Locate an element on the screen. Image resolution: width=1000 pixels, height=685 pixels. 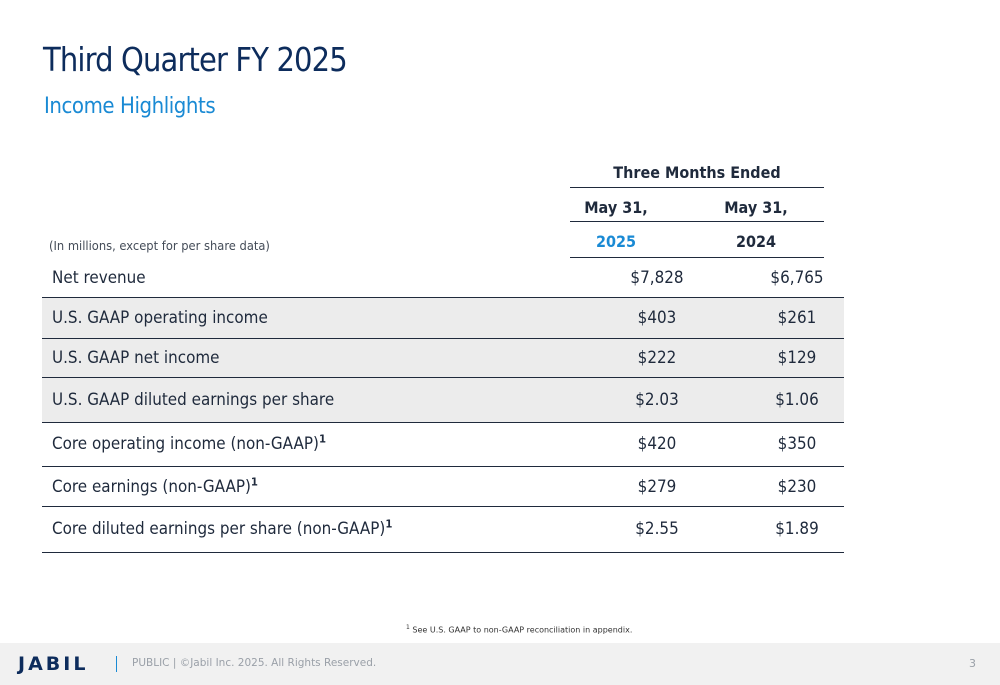
table-row: U.S. GAAP net income $222 $129 is located at coordinates (443, 358).